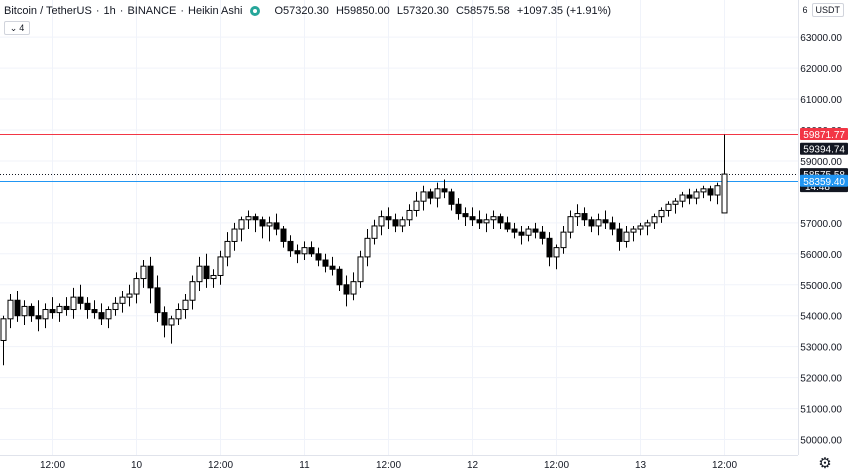  I want to click on currency-selector: 6 USDT, so click(823, 10).